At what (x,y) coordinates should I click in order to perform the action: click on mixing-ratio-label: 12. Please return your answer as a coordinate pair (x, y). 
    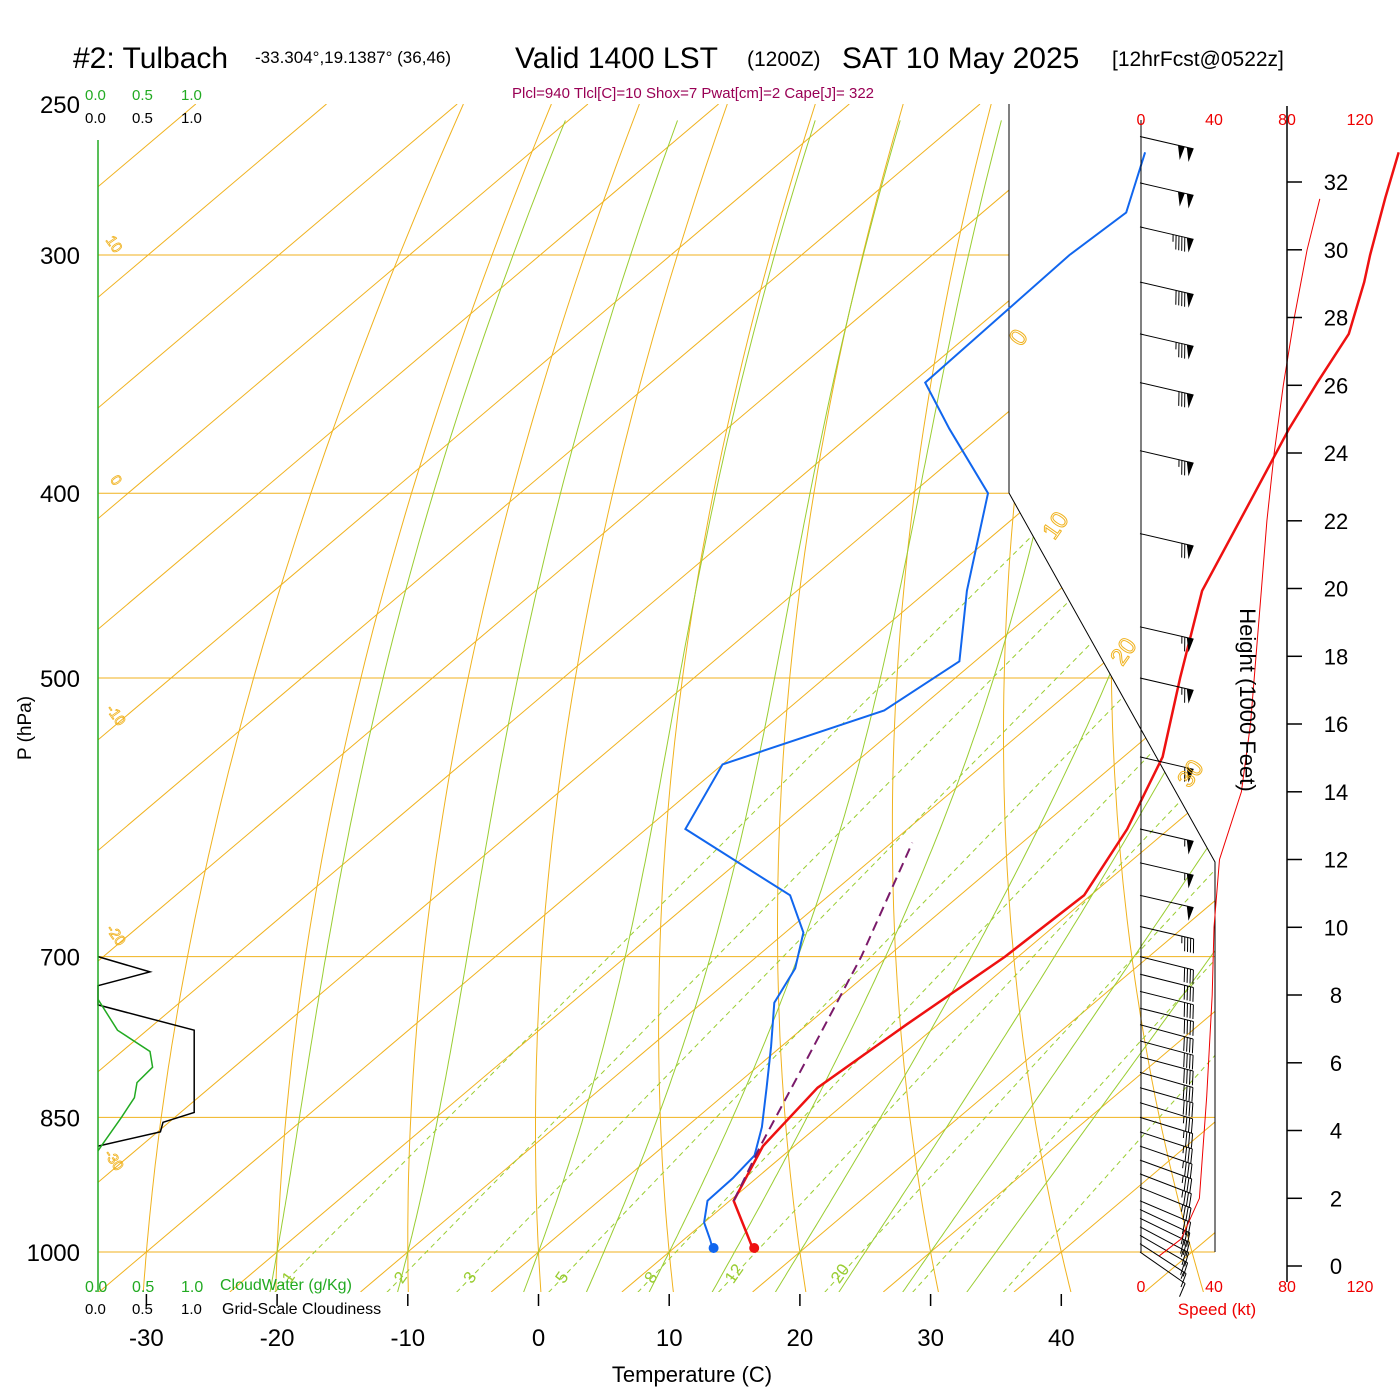
    Looking at the image, I should click on (734, 1273).